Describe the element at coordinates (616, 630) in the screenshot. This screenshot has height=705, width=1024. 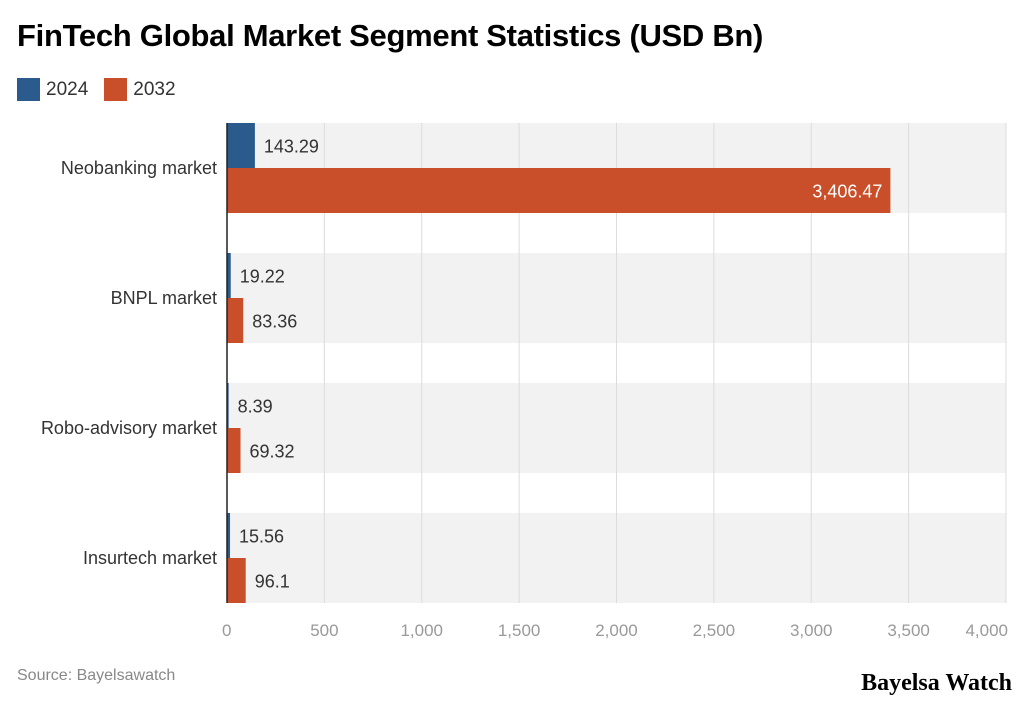
I see `x-tick-label: 2,000` at that location.